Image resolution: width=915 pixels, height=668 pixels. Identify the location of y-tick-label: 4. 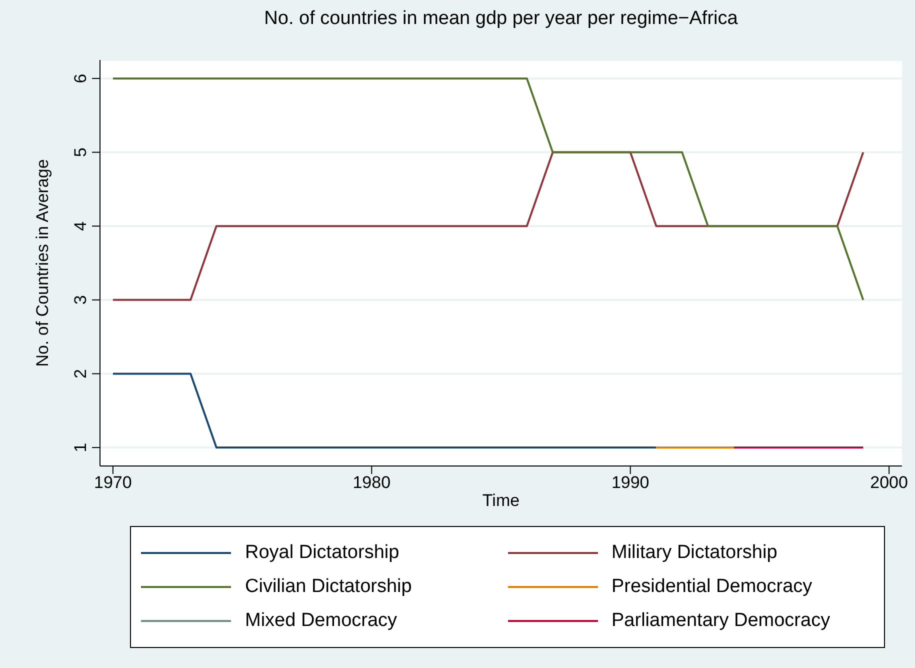
(80, 226).